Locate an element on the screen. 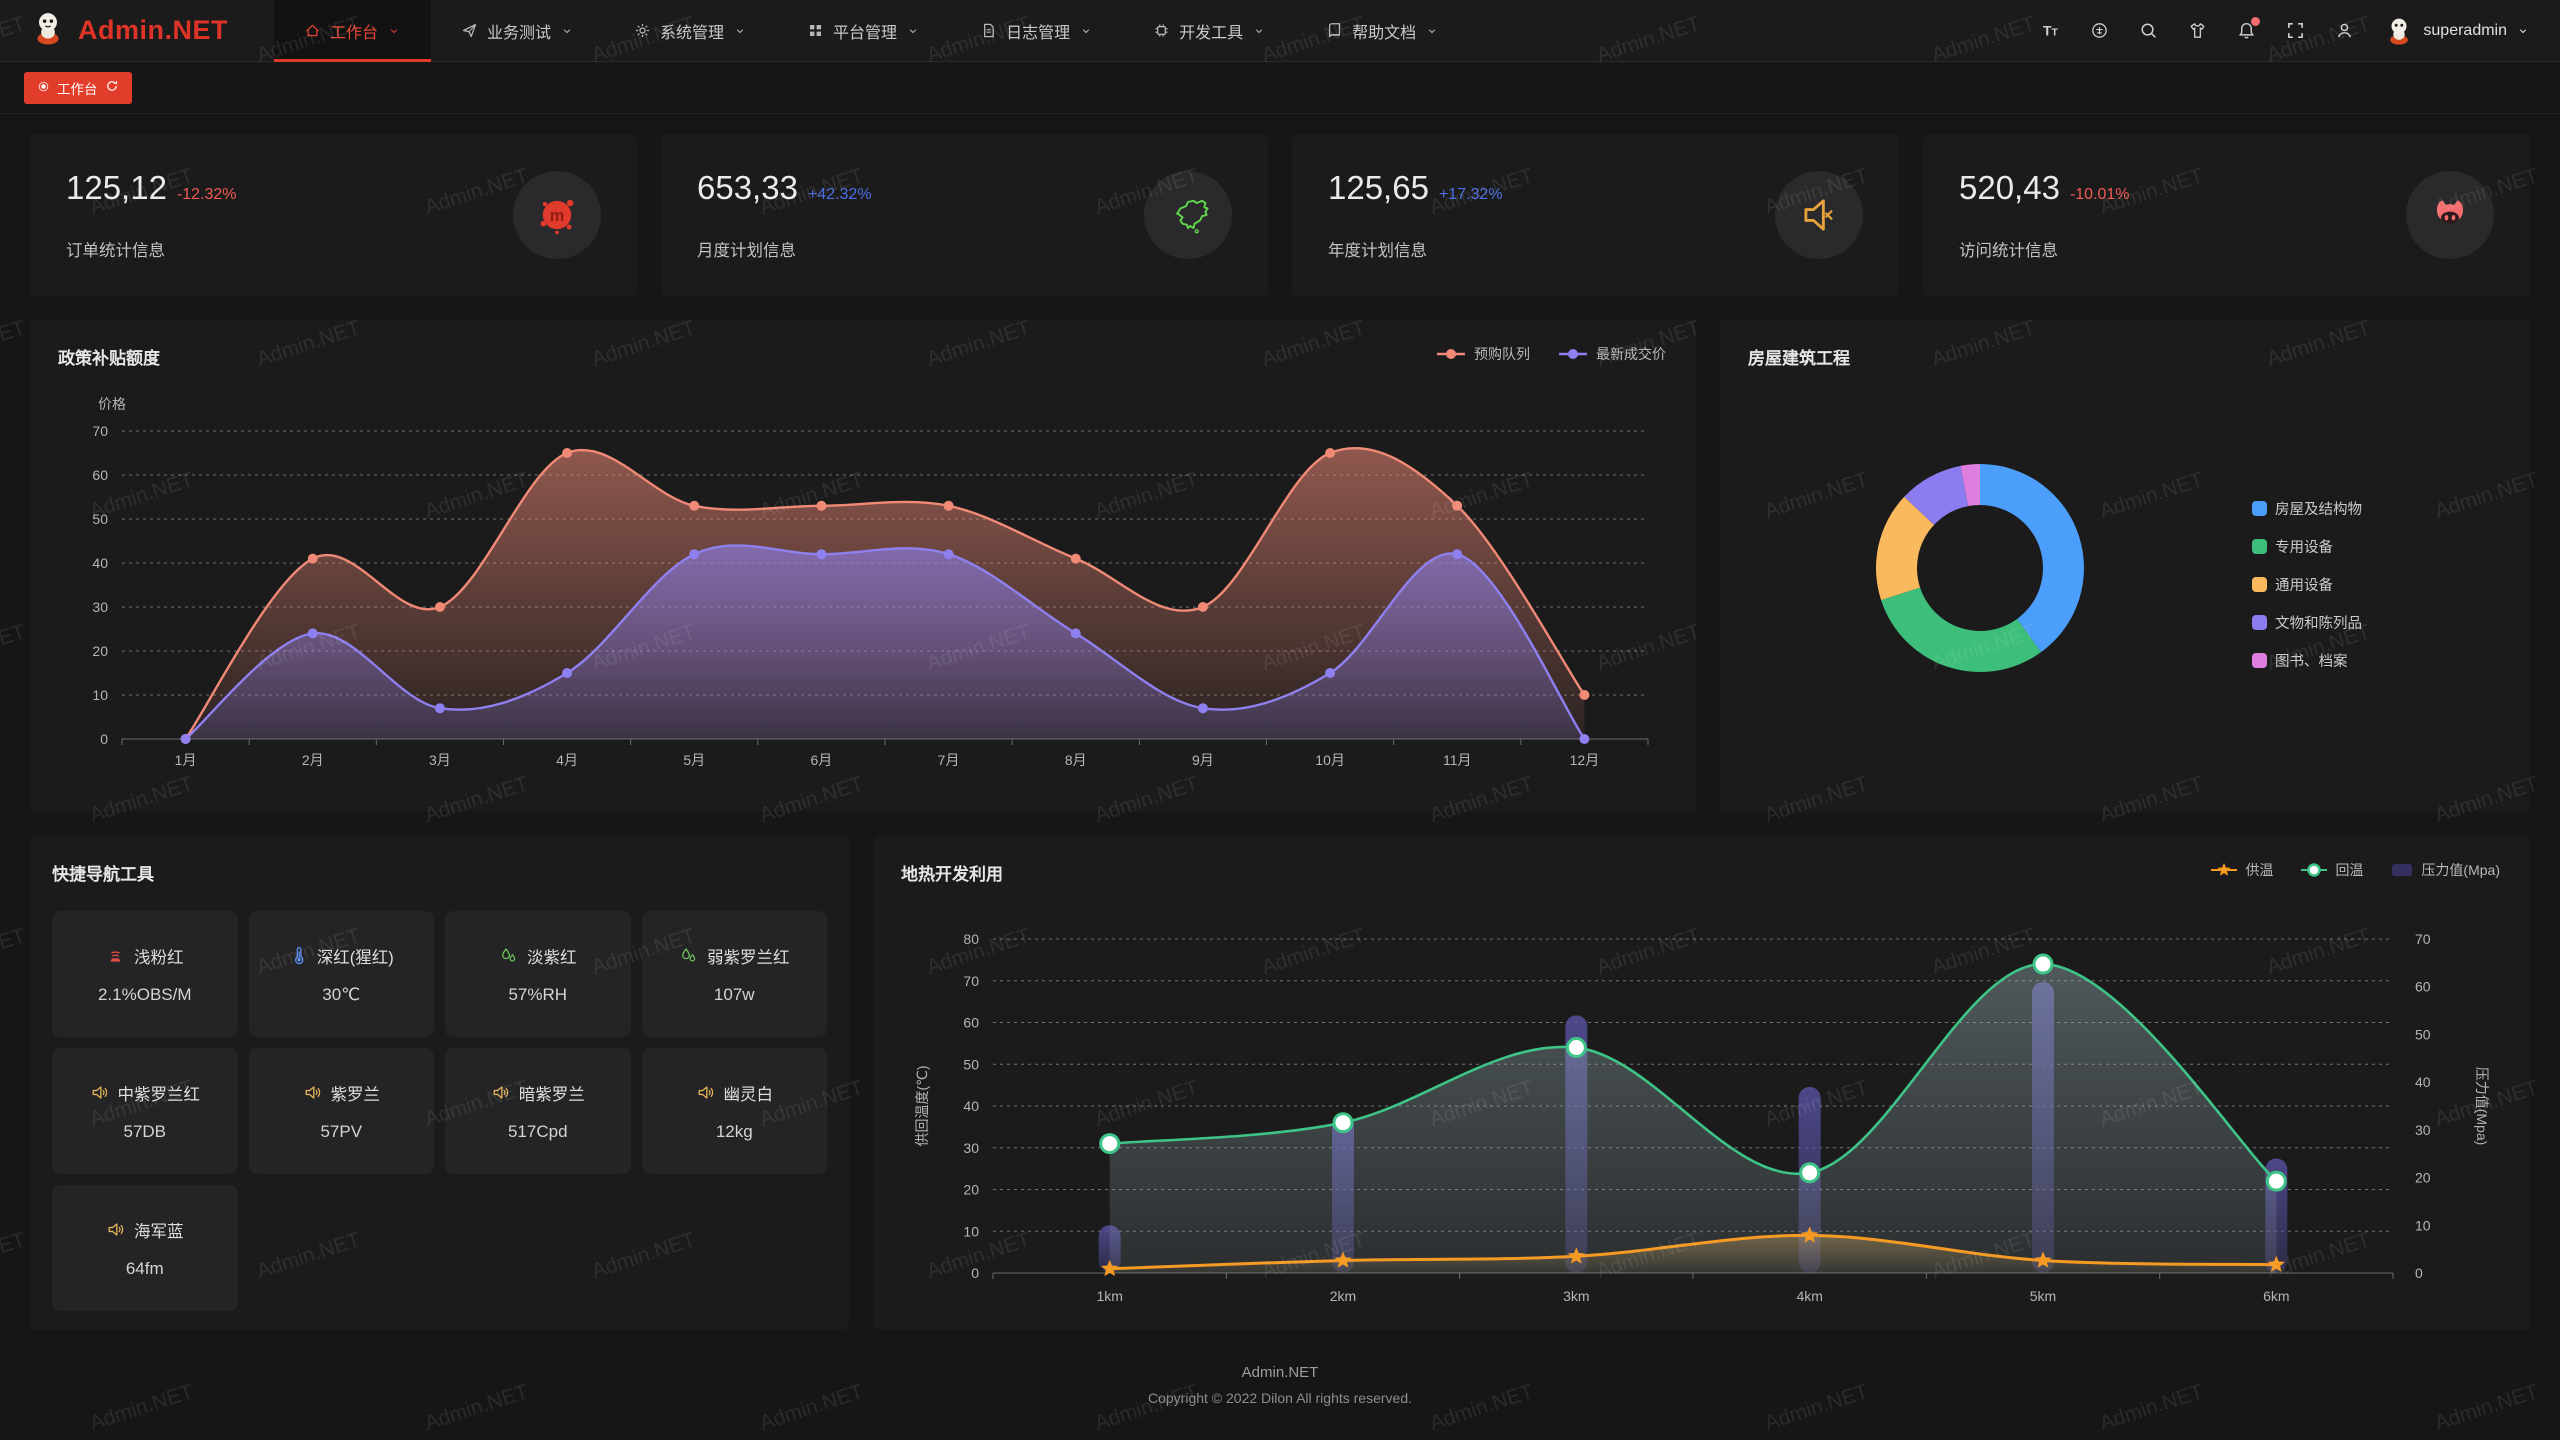 The width and height of the screenshot is (2560, 1440). legend-swatch is located at coordinates (2259, 622).